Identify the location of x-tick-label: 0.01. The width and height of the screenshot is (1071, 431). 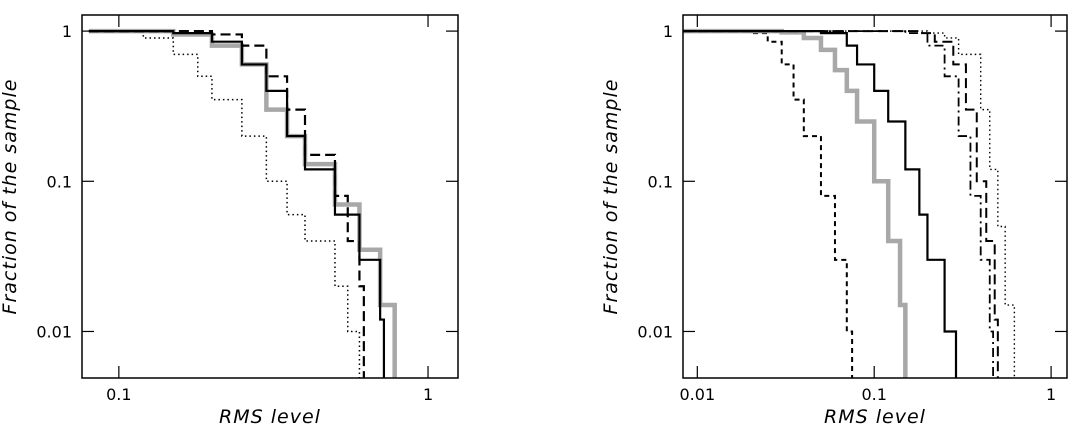
(698, 394).